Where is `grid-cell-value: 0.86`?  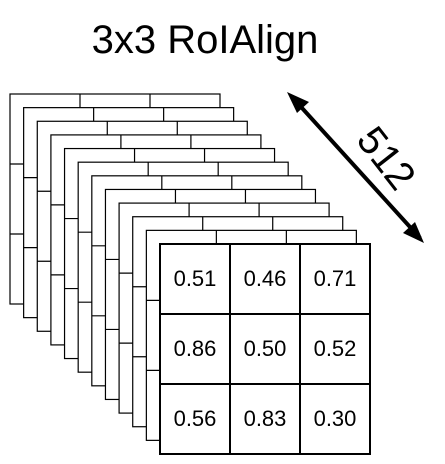 grid-cell-value: 0.86 is located at coordinates (195, 348).